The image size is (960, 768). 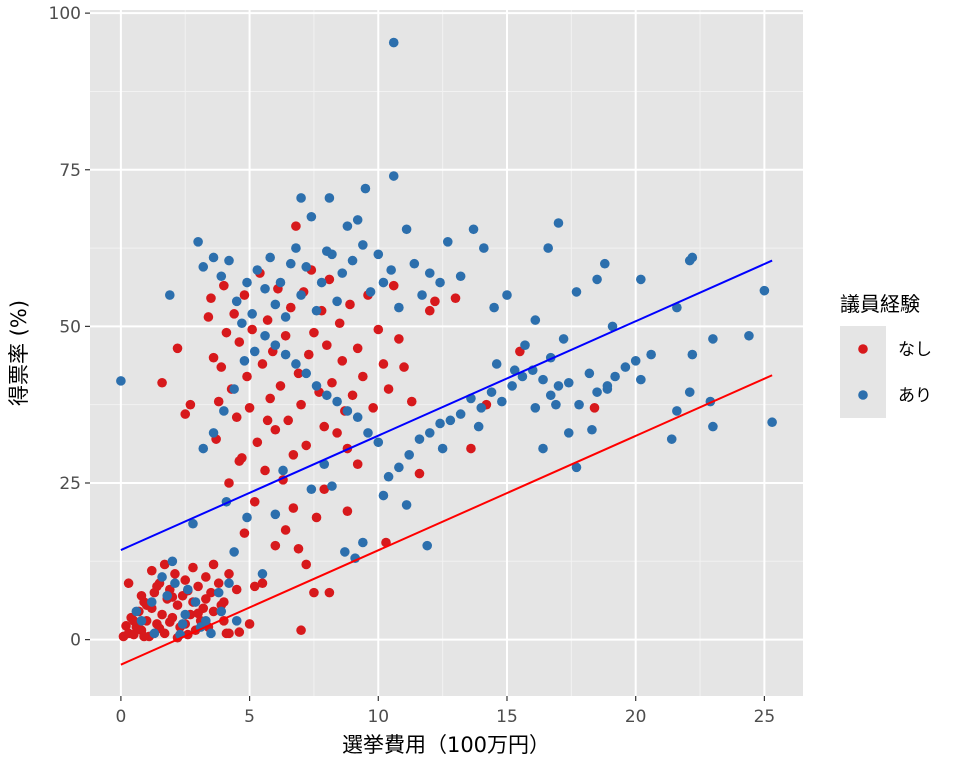 I want to click on y-axis-ticks: 0 25 50 75 100, so click(x=69, y=327).